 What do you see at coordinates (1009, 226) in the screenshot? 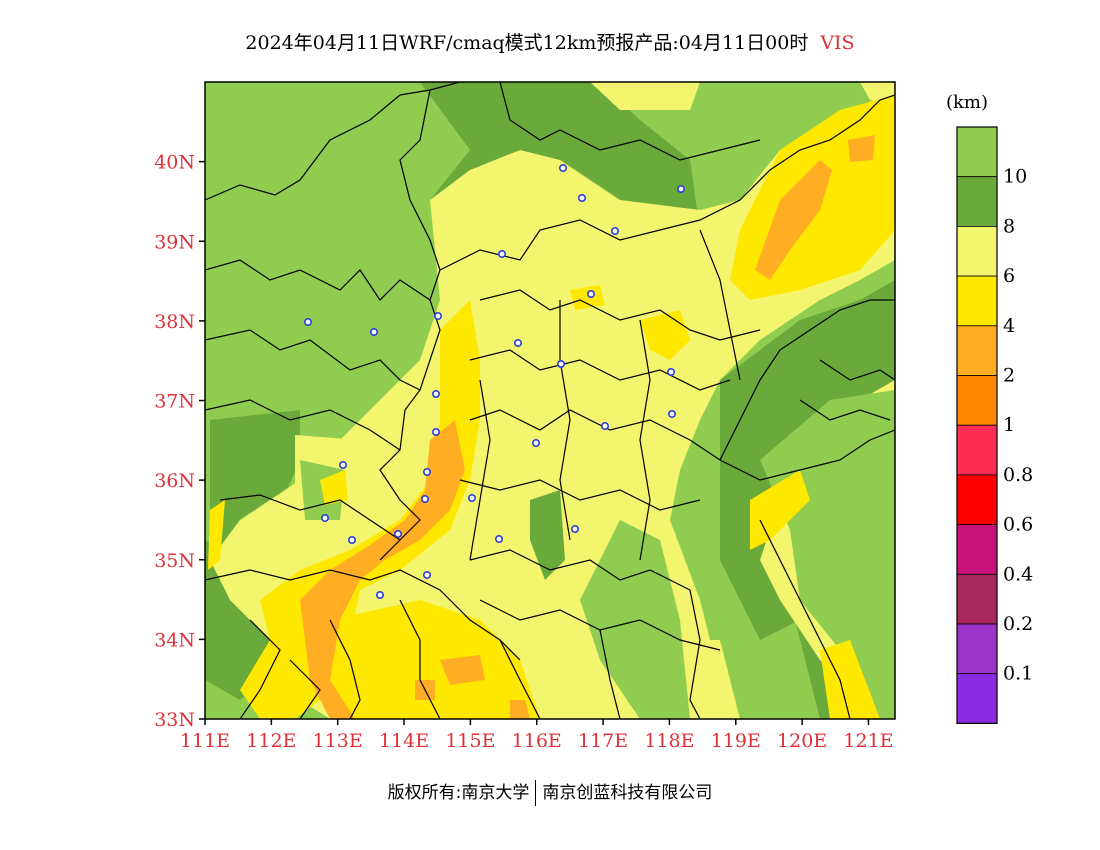
I see `legend-label: 8` at bounding box center [1009, 226].